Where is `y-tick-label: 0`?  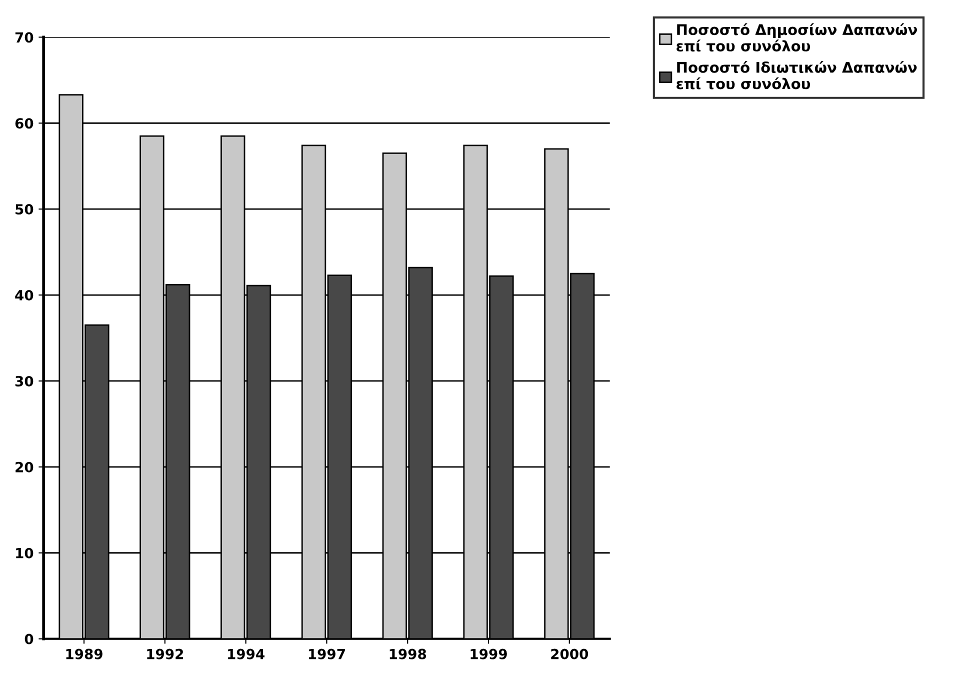 y-tick-label: 0 is located at coordinates (29, 639).